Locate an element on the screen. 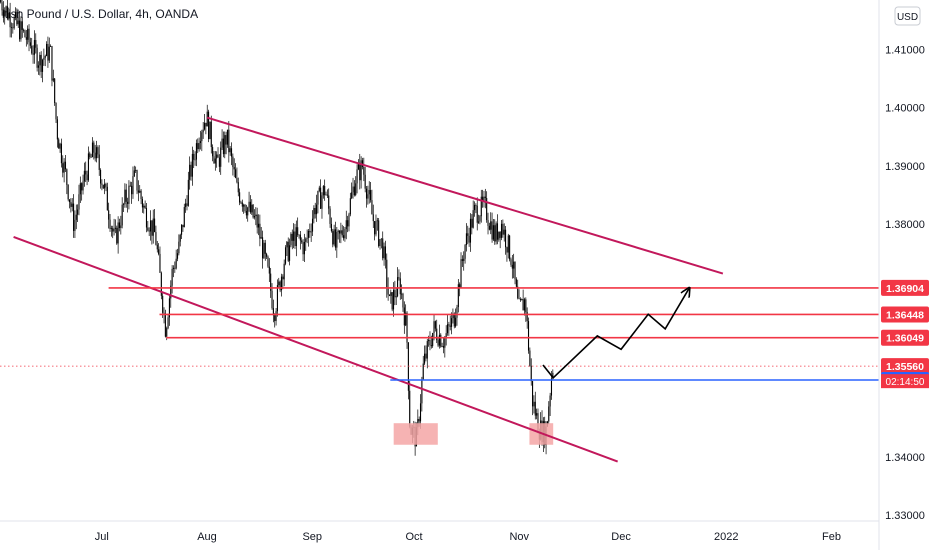 This screenshot has height=550, width=932. price-tick-label: 1.40000 is located at coordinates (905, 109).